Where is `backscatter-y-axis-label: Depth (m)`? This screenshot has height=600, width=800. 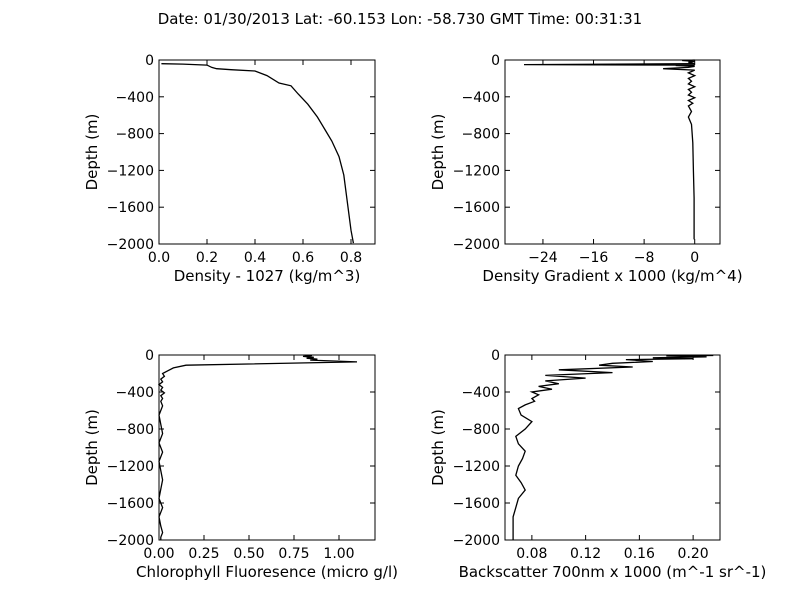 backscatter-y-axis-label: Depth (m) is located at coordinates (438, 447).